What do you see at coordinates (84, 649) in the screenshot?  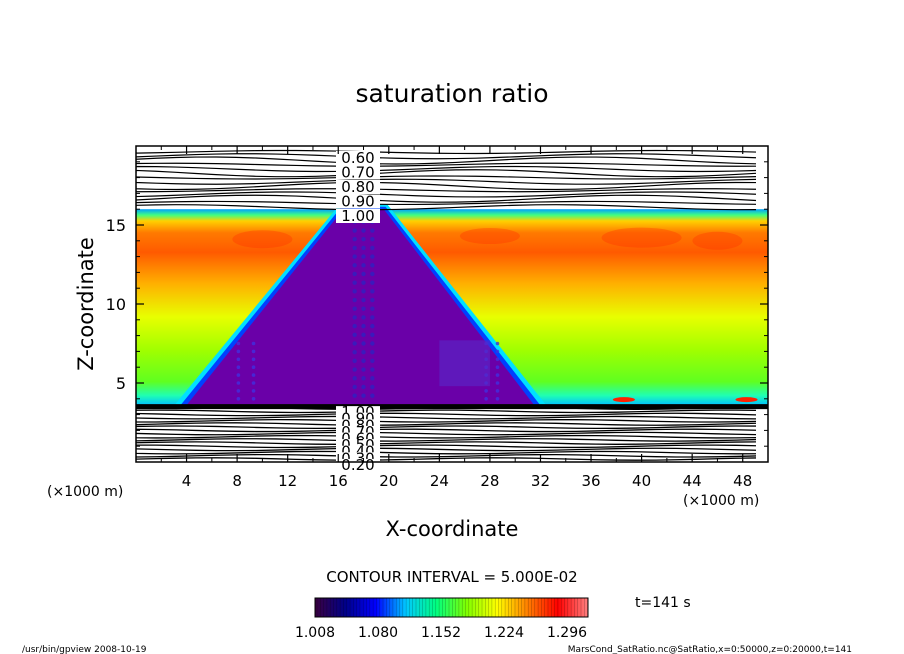 I see `footer-left: /usr/bin/gpview 2008-10-19` at bounding box center [84, 649].